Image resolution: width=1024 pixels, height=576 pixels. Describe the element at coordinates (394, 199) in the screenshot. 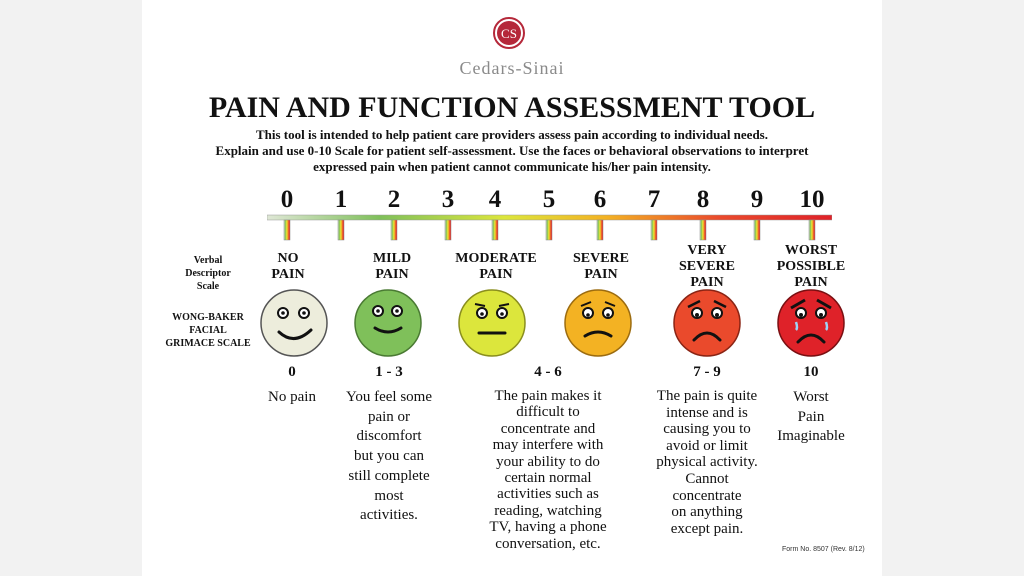

I see `scale-number-2: 2` at that location.